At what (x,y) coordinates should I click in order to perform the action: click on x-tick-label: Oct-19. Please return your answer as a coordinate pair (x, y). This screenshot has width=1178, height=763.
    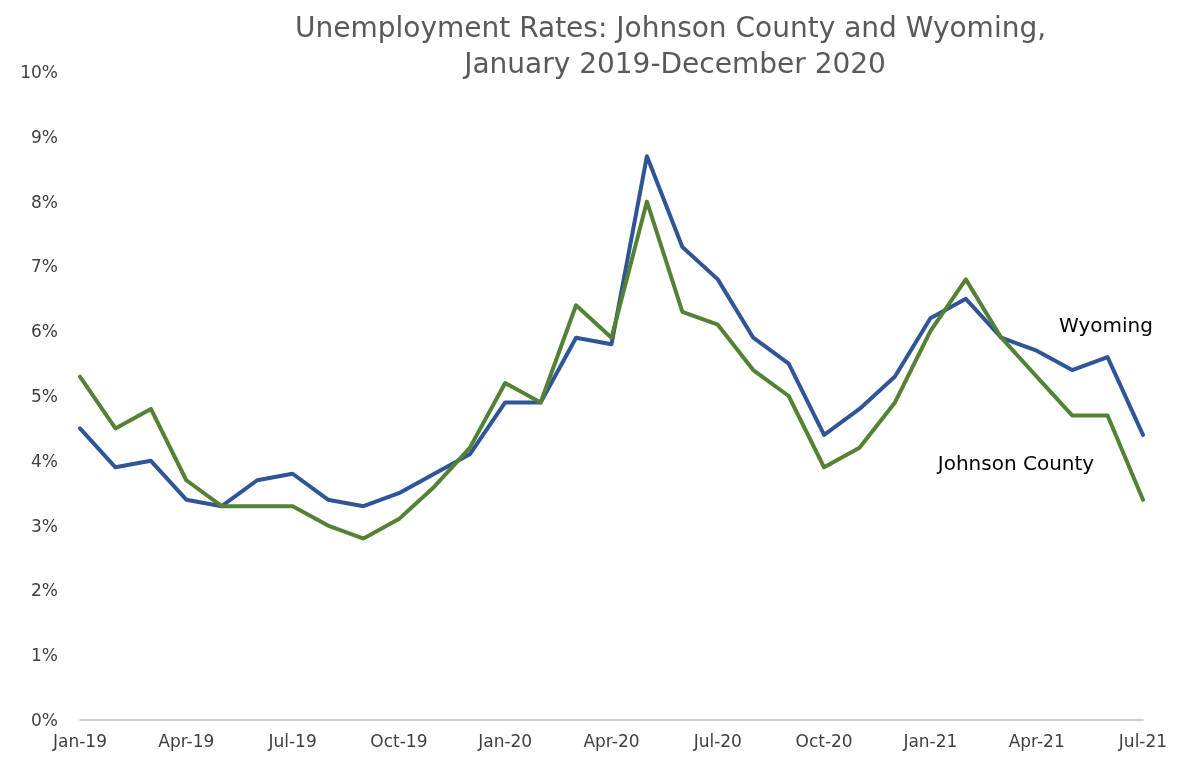
    Looking at the image, I should click on (399, 740).